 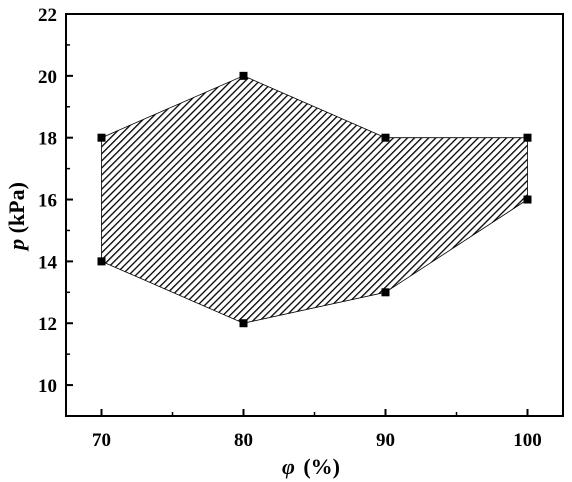 I want to click on y-tick-label: 18, so click(x=47, y=139).